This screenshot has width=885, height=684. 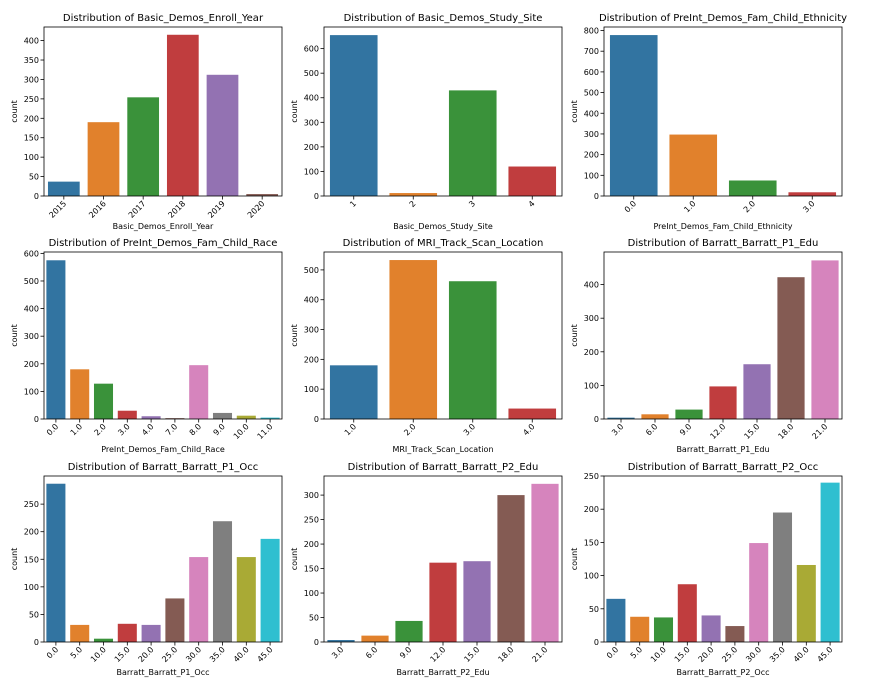 I want to click on x-axis-label: PreInt_Demos_Fam_Child_Race, so click(x=163, y=449).